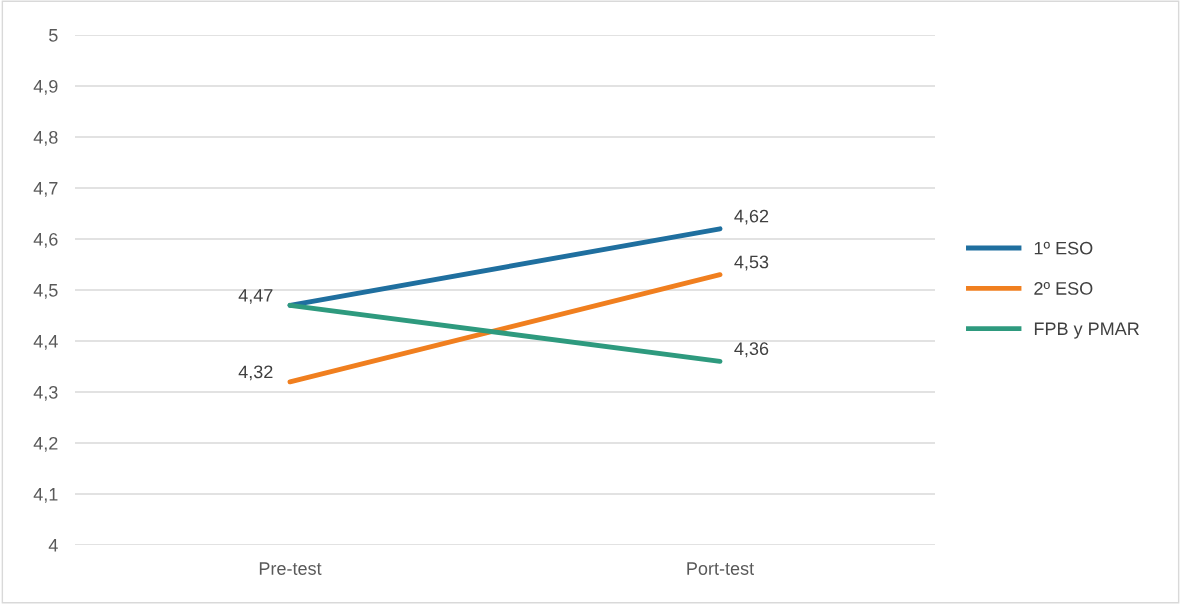 This screenshot has height=604, width=1181. I want to click on data-label: 4,47, so click(255, 296).